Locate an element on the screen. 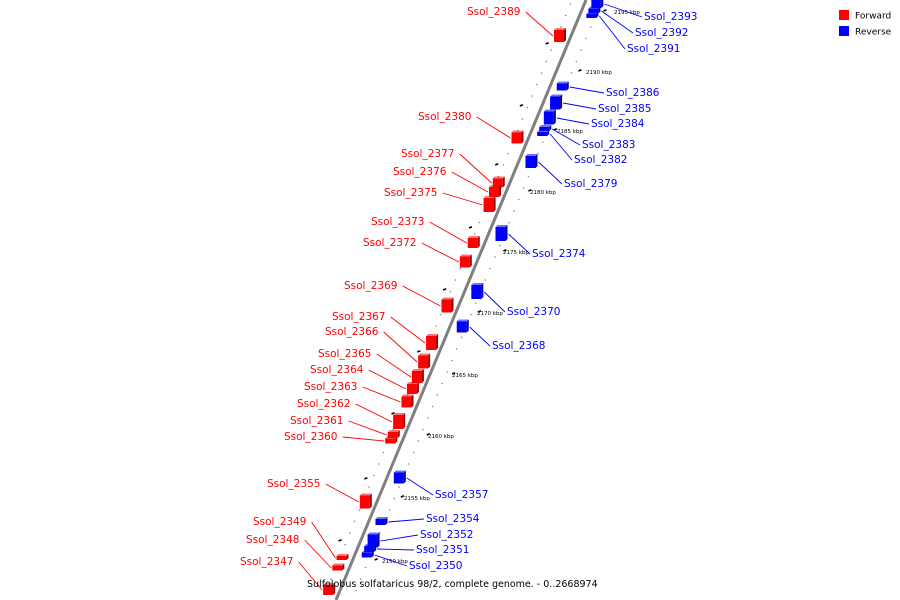 The height and width of the screenshot is (600, 900). gene-label: Ssol_2377 is located at coordinates (427, 154).